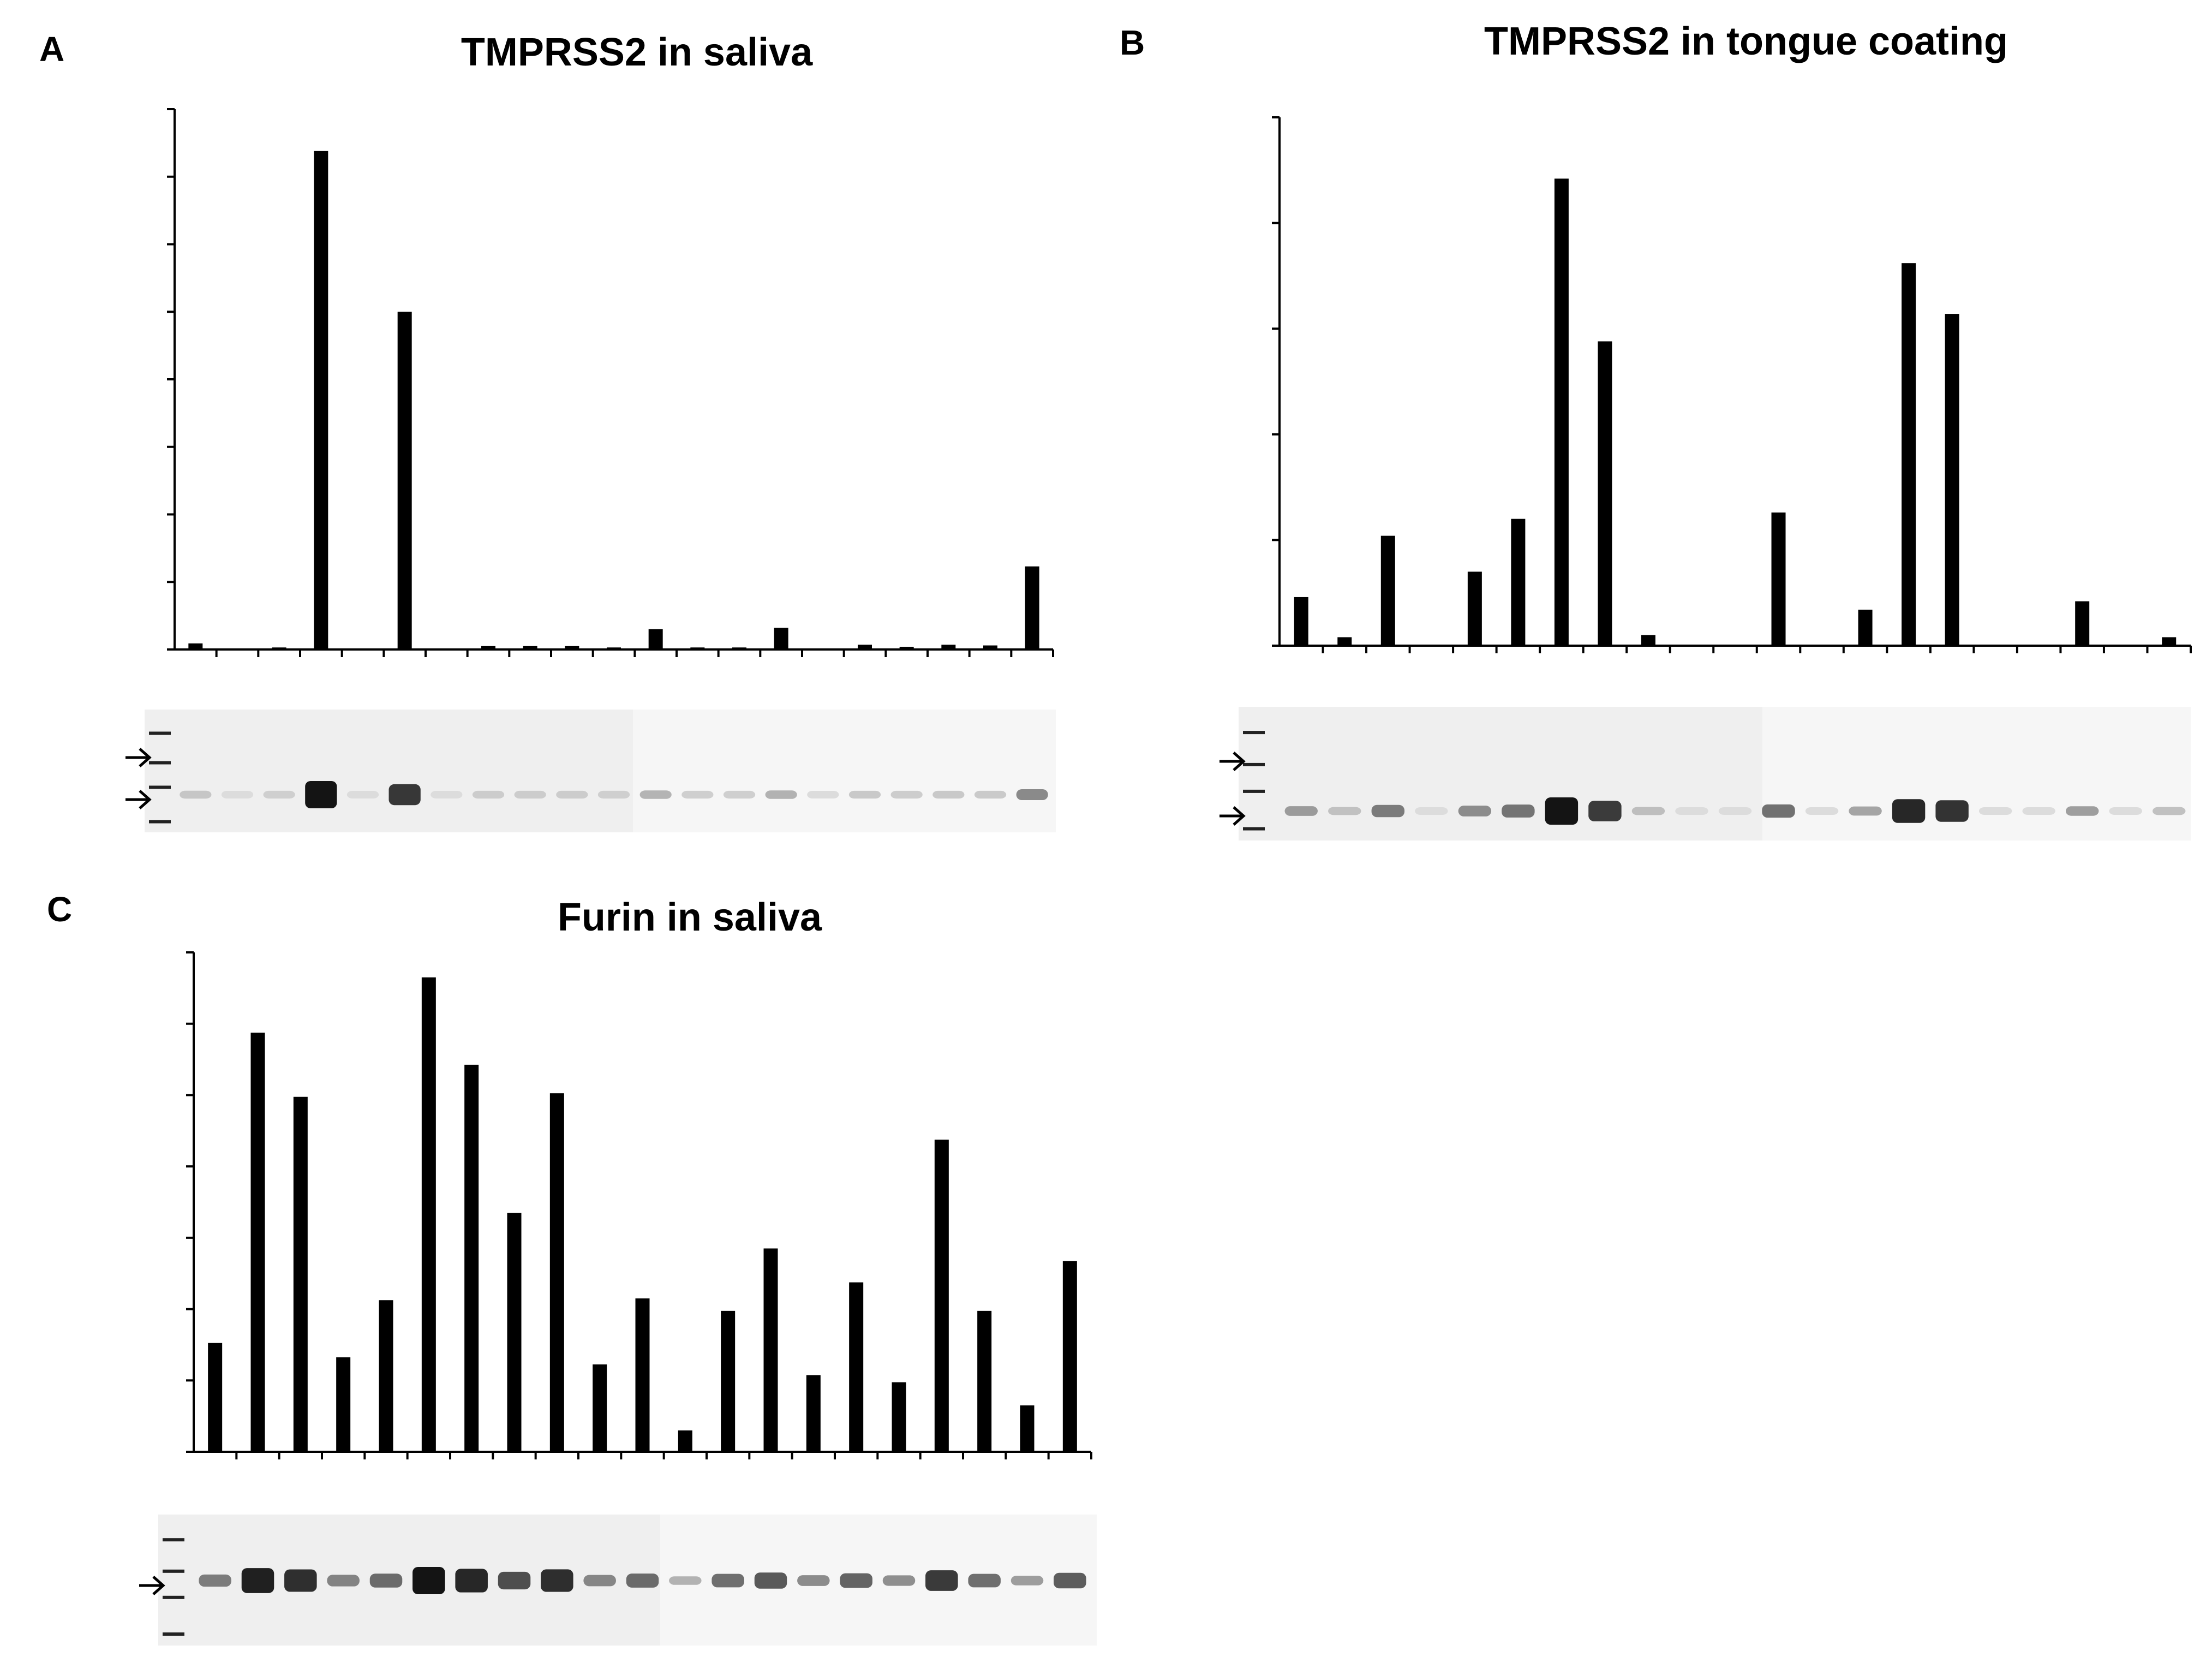 The width and height of the screenshot is (2212, 1663). What do you see at coordinates (1746, 41) in the screenshot?
I see `panel-b-title: TMPRSS2 in tongue coating` at bounding box center [1746, 41].